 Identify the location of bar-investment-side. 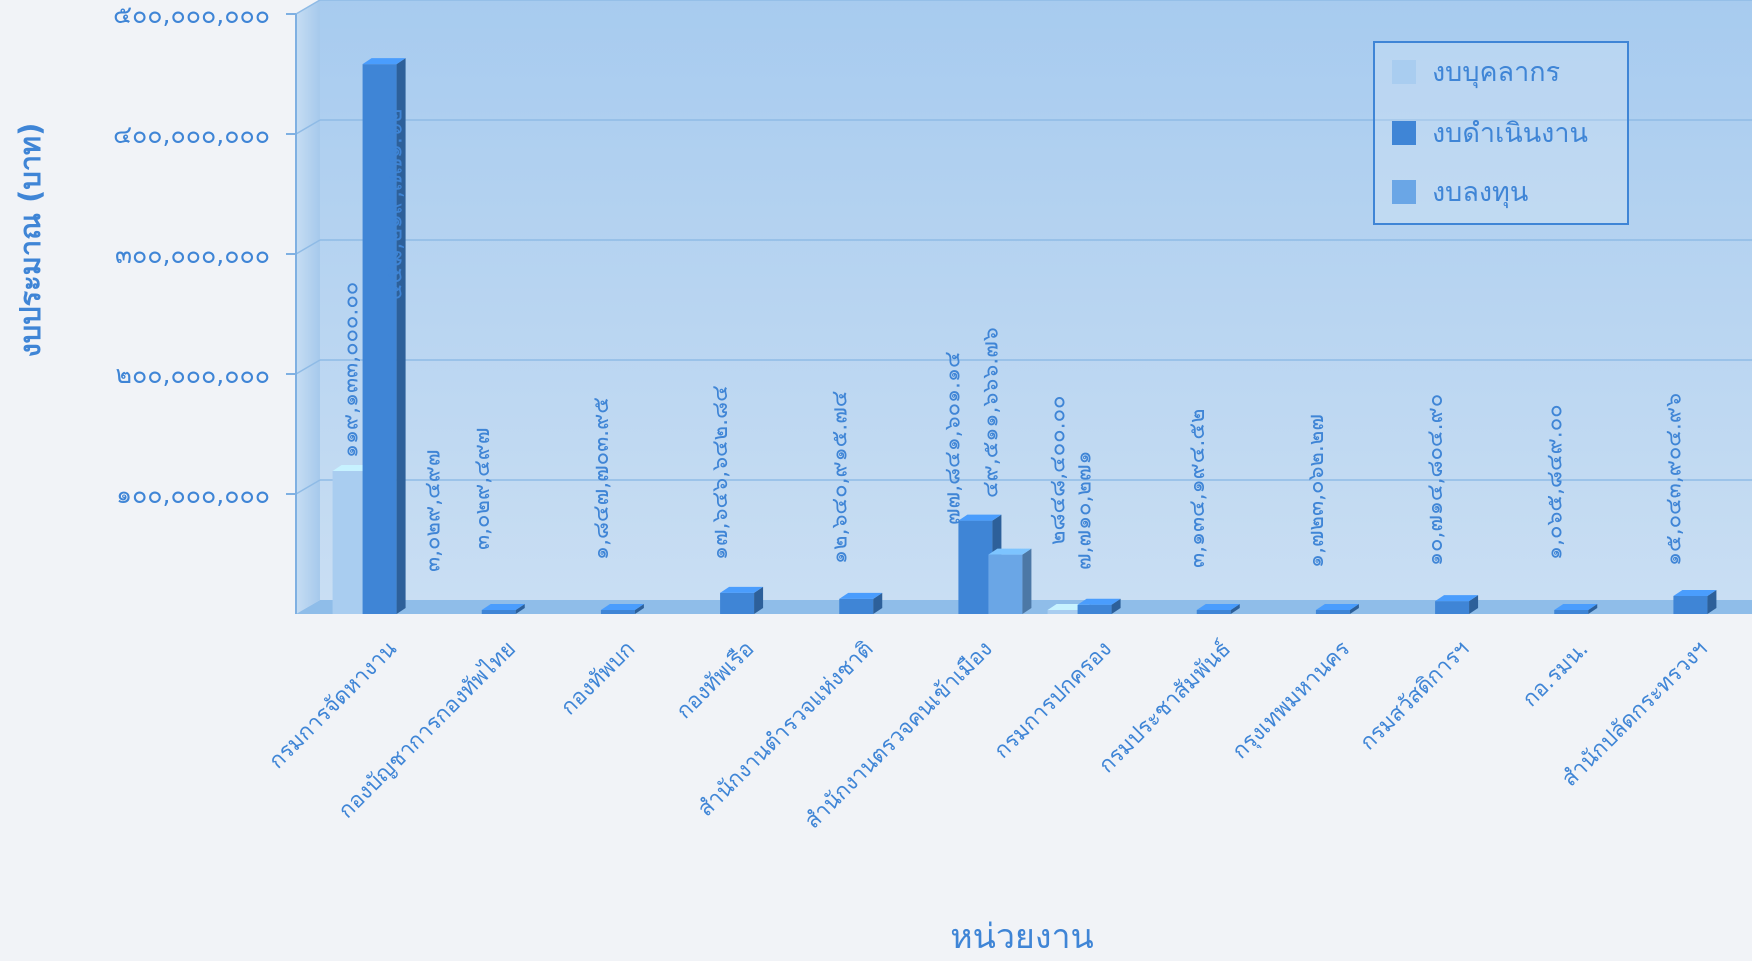
(1027, 581).